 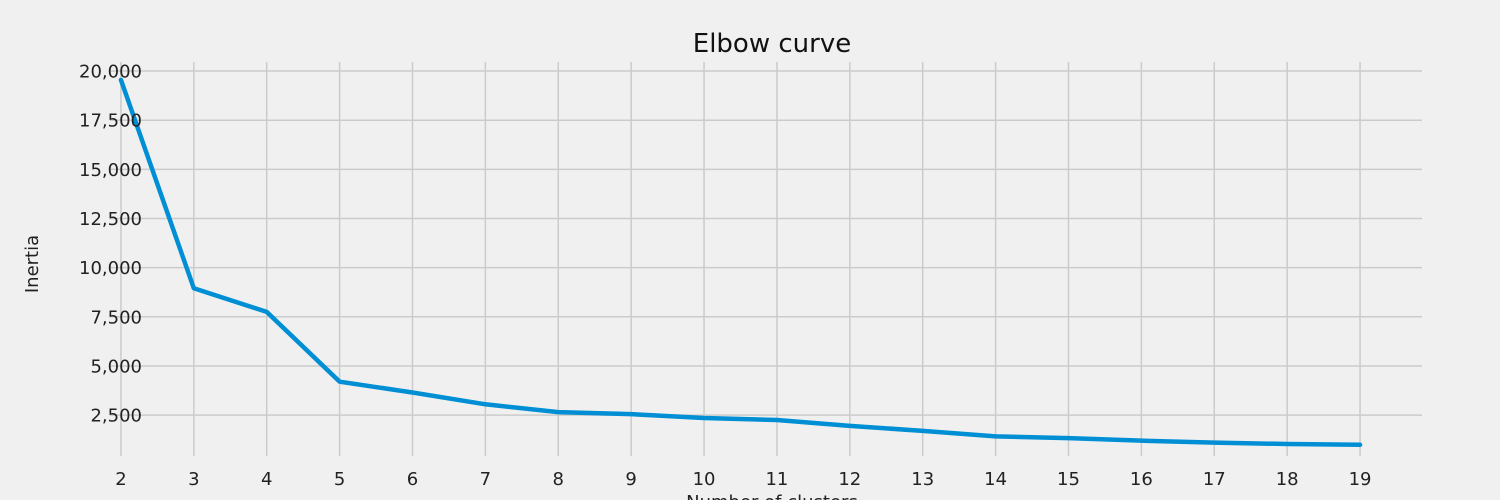 I want to click on y-tick-label: 7,500, so click(x=116, y=317).